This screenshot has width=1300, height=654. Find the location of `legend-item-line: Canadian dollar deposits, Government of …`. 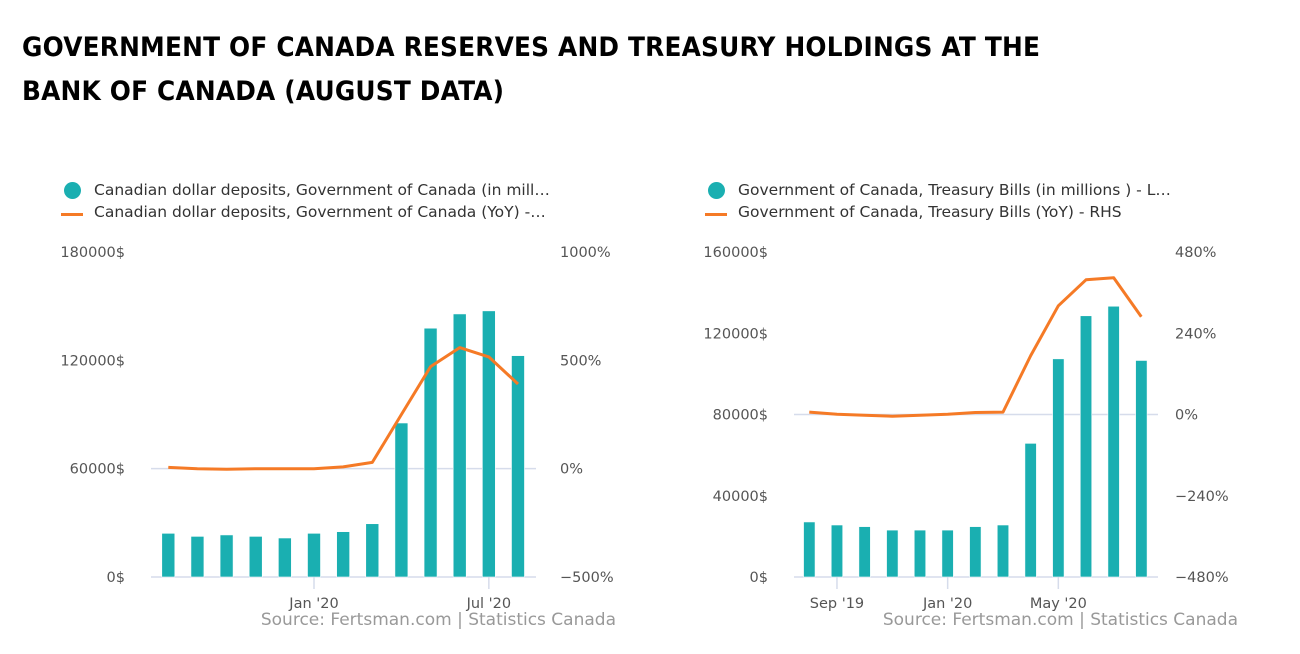

legend-item-line: Canadian dollar deposits, Government of … is located at coordinates (320, 212).